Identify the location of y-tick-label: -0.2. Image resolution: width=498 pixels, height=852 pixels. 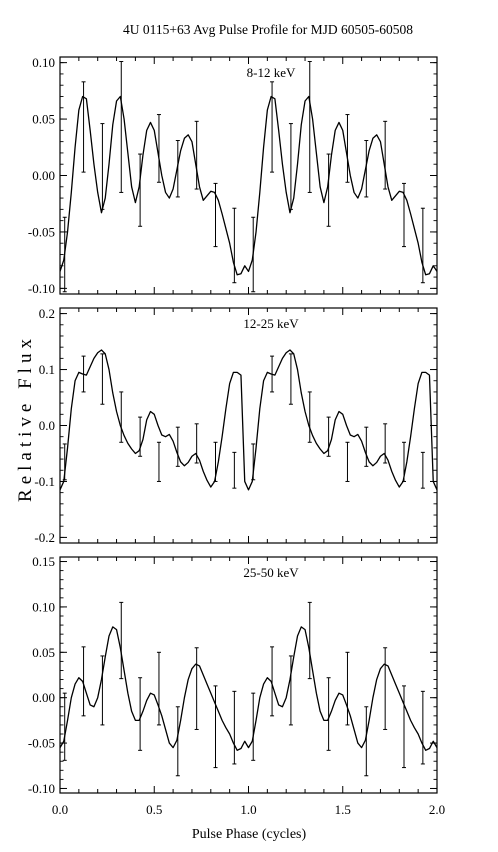
(44, 537).